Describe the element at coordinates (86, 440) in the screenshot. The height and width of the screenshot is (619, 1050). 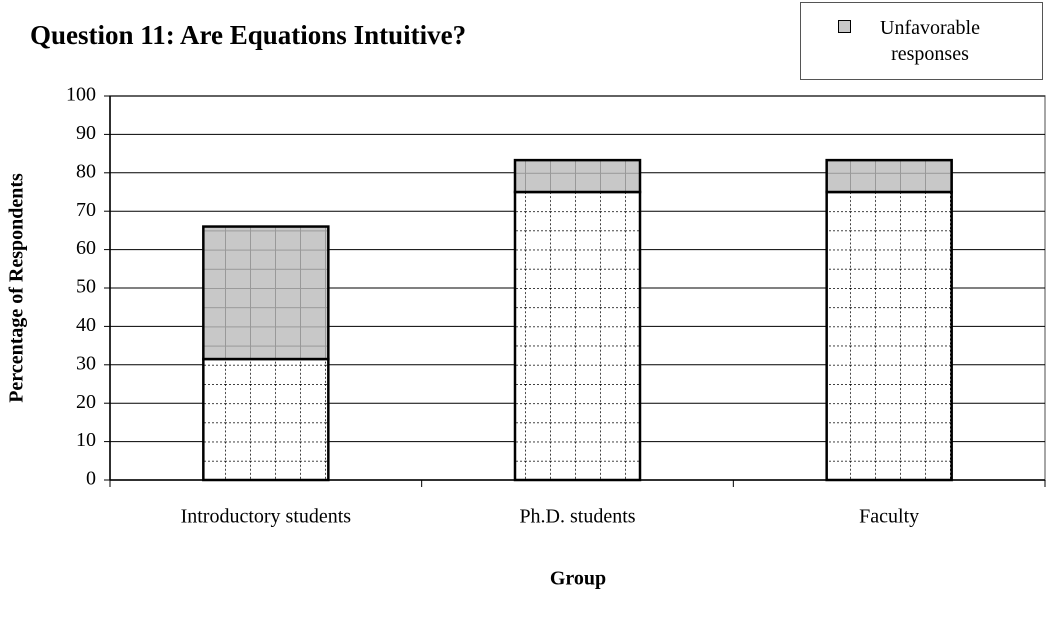
I see `y-tick-label: 10` at that location.